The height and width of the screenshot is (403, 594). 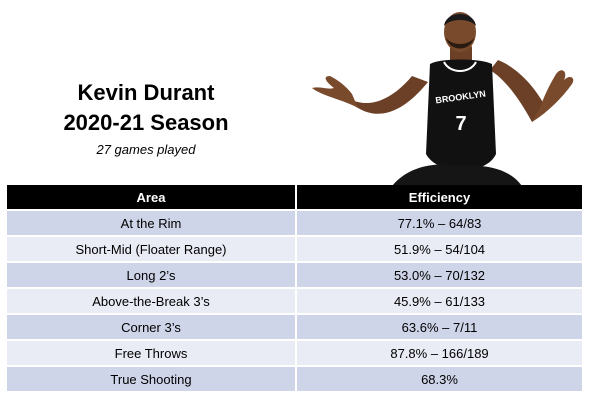 I want to click on area-cell: Above-the-Break 3’s, so click(x=152, y=300).